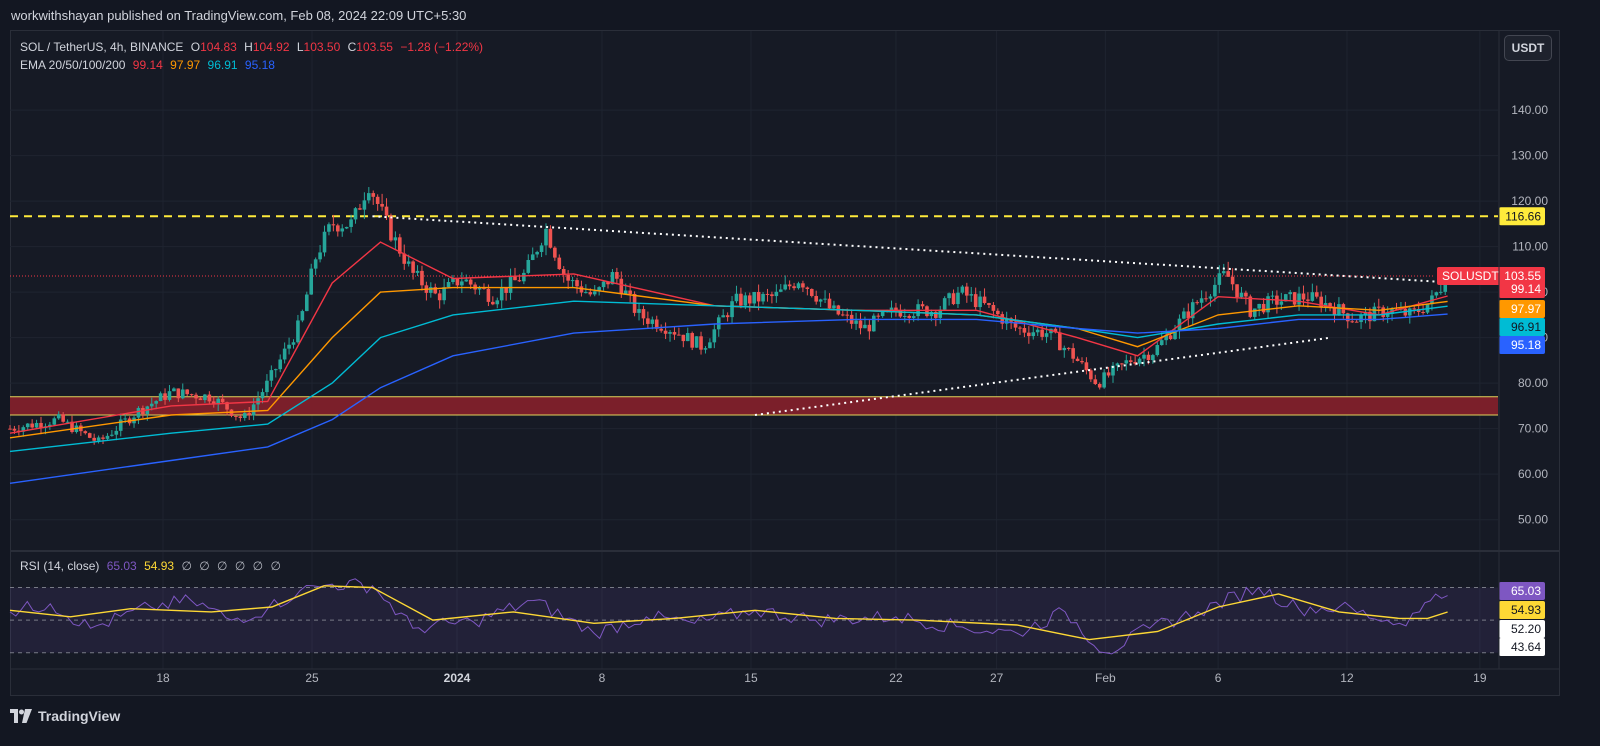 The width and height of the screenshot is (1600, 746). Describe the element at coordinates (457, 678) in the screenshot. I see `x-tick-label: 2024` at that location.